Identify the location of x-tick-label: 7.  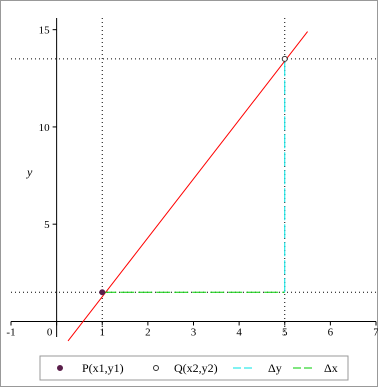
(375, 332).